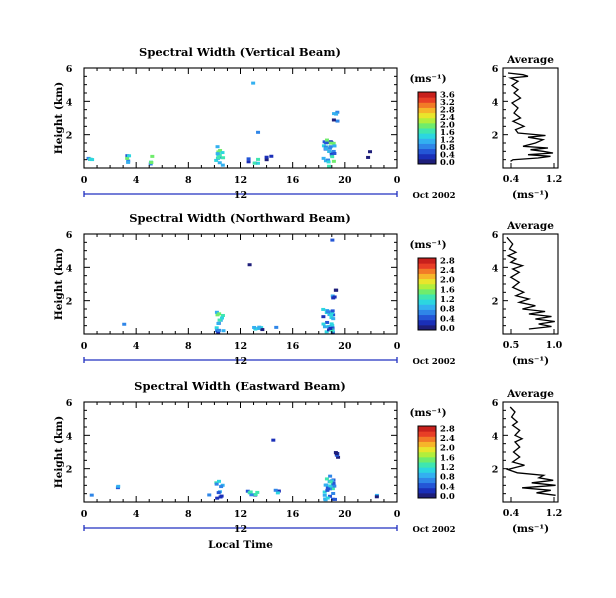  What do you see at coordinates (397, 180) in the screenshot?
I see `x-tick-label: 0` at bounding box center [397, 180].